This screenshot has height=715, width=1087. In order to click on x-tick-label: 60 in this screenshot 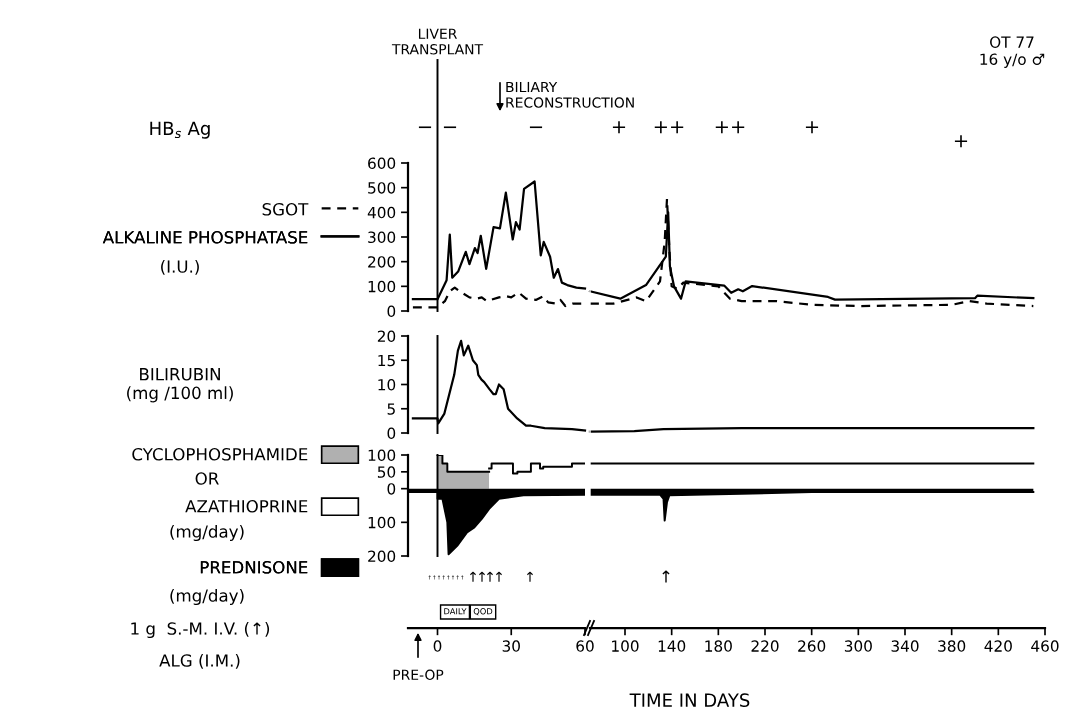, I will do `click(585, 646)`.